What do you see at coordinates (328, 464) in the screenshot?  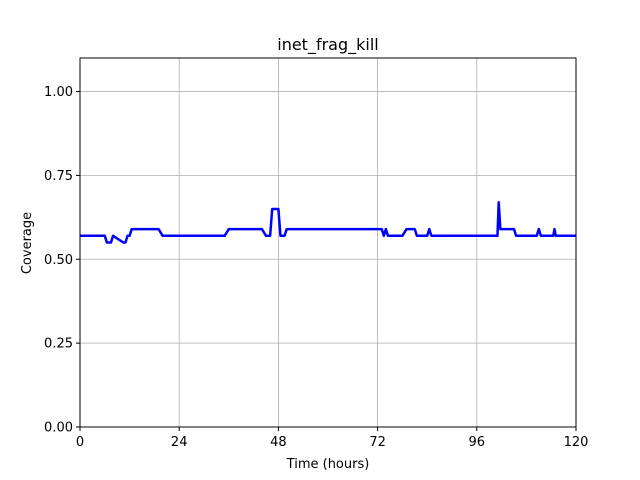 I see `x-axis-label: Time (hours)` at bounding box center [328, 464].